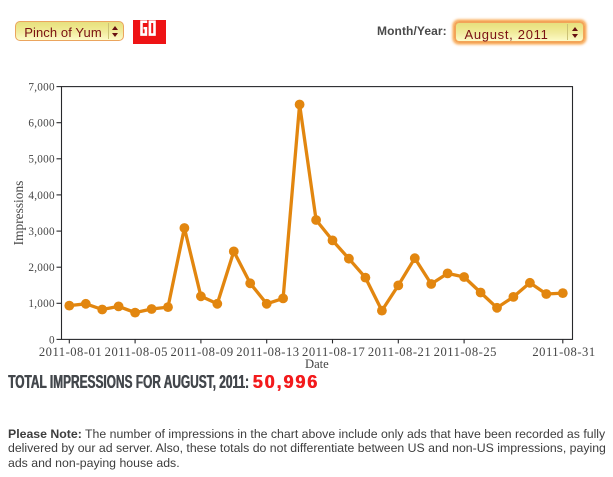 This screenshot has height=477, width=613. What do you see at coordinates (41, 304) in the screenshot?
I see `svg-text: 1,000` at bounding box center [41, 304].